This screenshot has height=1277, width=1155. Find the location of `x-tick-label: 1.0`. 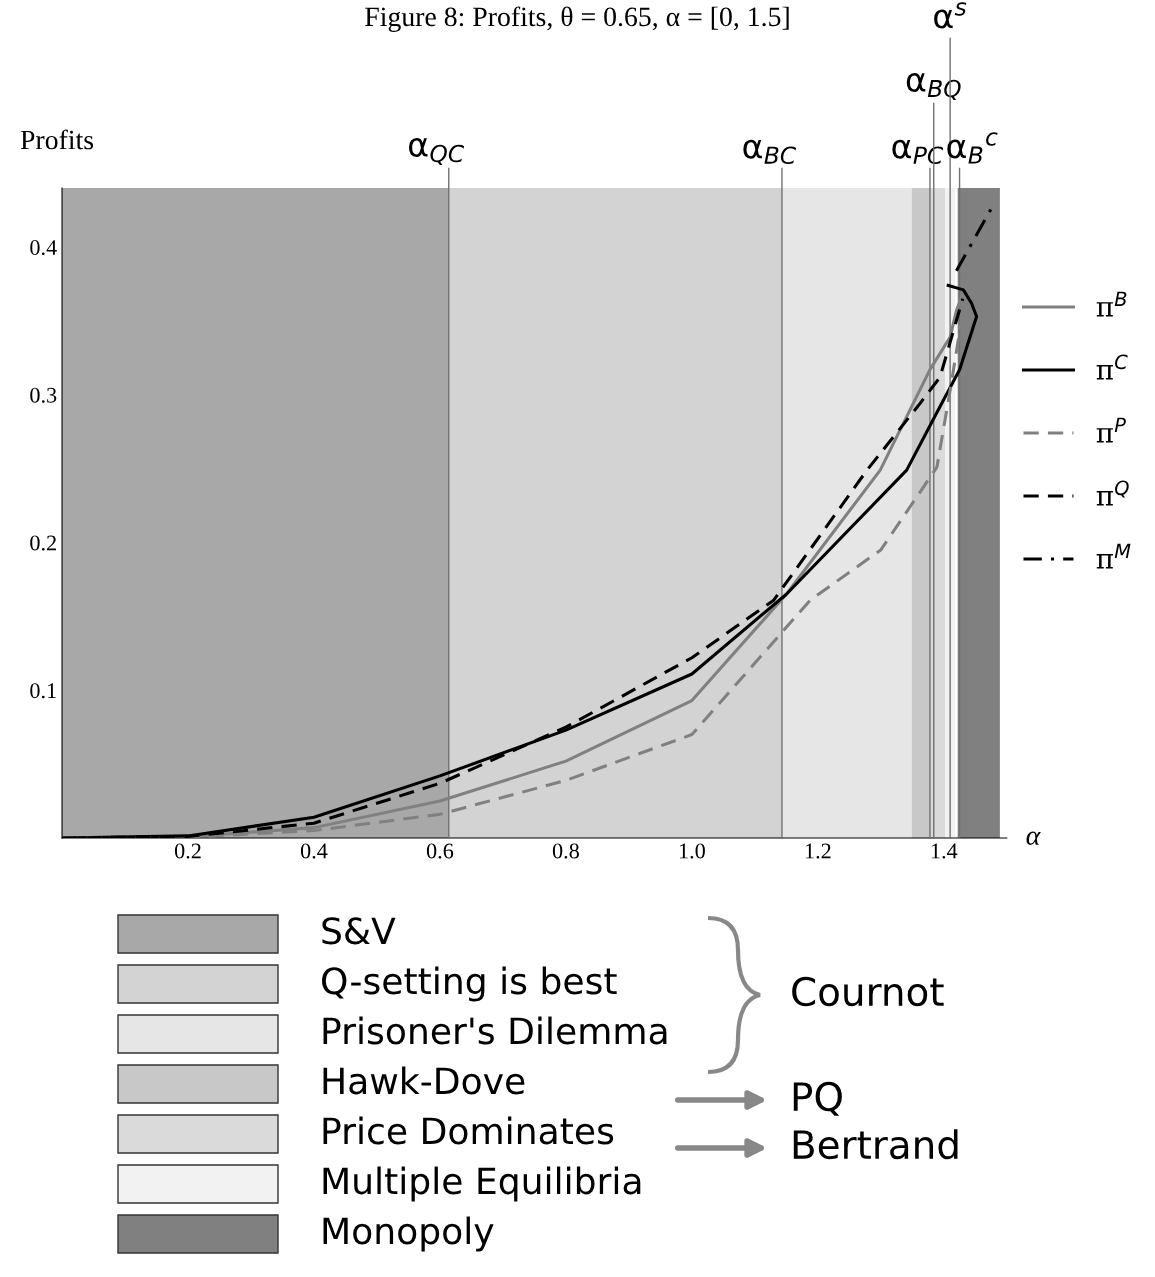

x-tick-label: 1.0 is located at coordinates (692, 851).